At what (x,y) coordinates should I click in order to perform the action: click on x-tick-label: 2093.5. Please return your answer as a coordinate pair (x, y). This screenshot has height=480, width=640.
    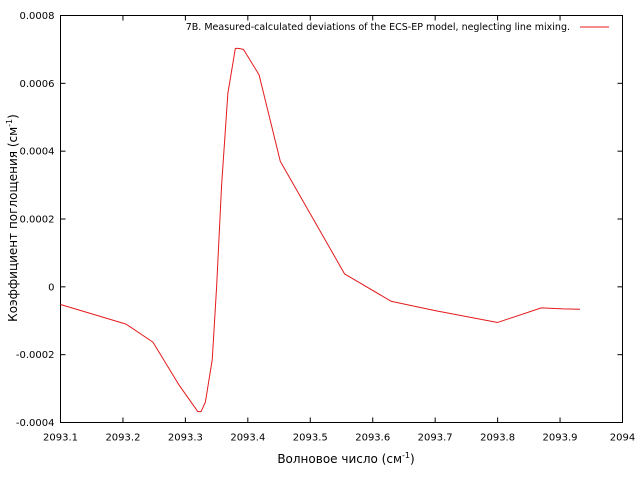
    Looking at the image, I should click on (310, 438).